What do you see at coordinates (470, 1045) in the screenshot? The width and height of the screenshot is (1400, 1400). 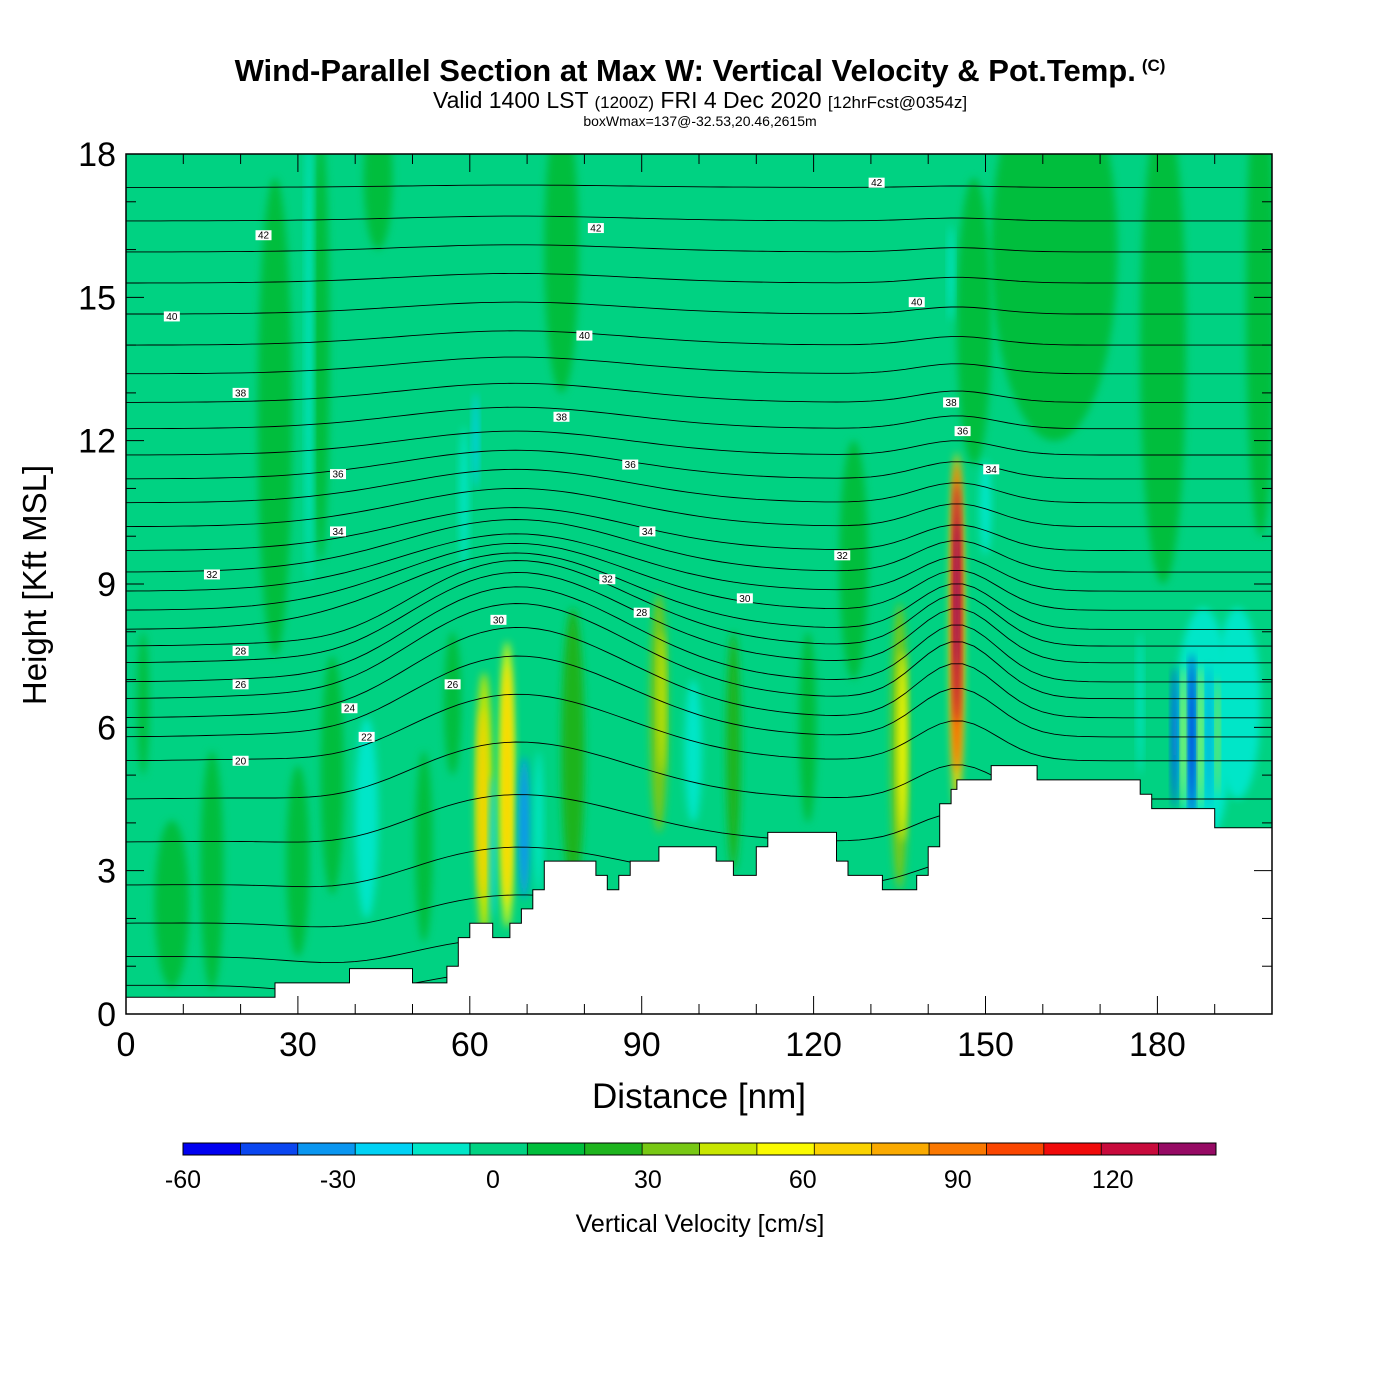 I see `x-tick-label: 60` at bounding box center [470, 1045].